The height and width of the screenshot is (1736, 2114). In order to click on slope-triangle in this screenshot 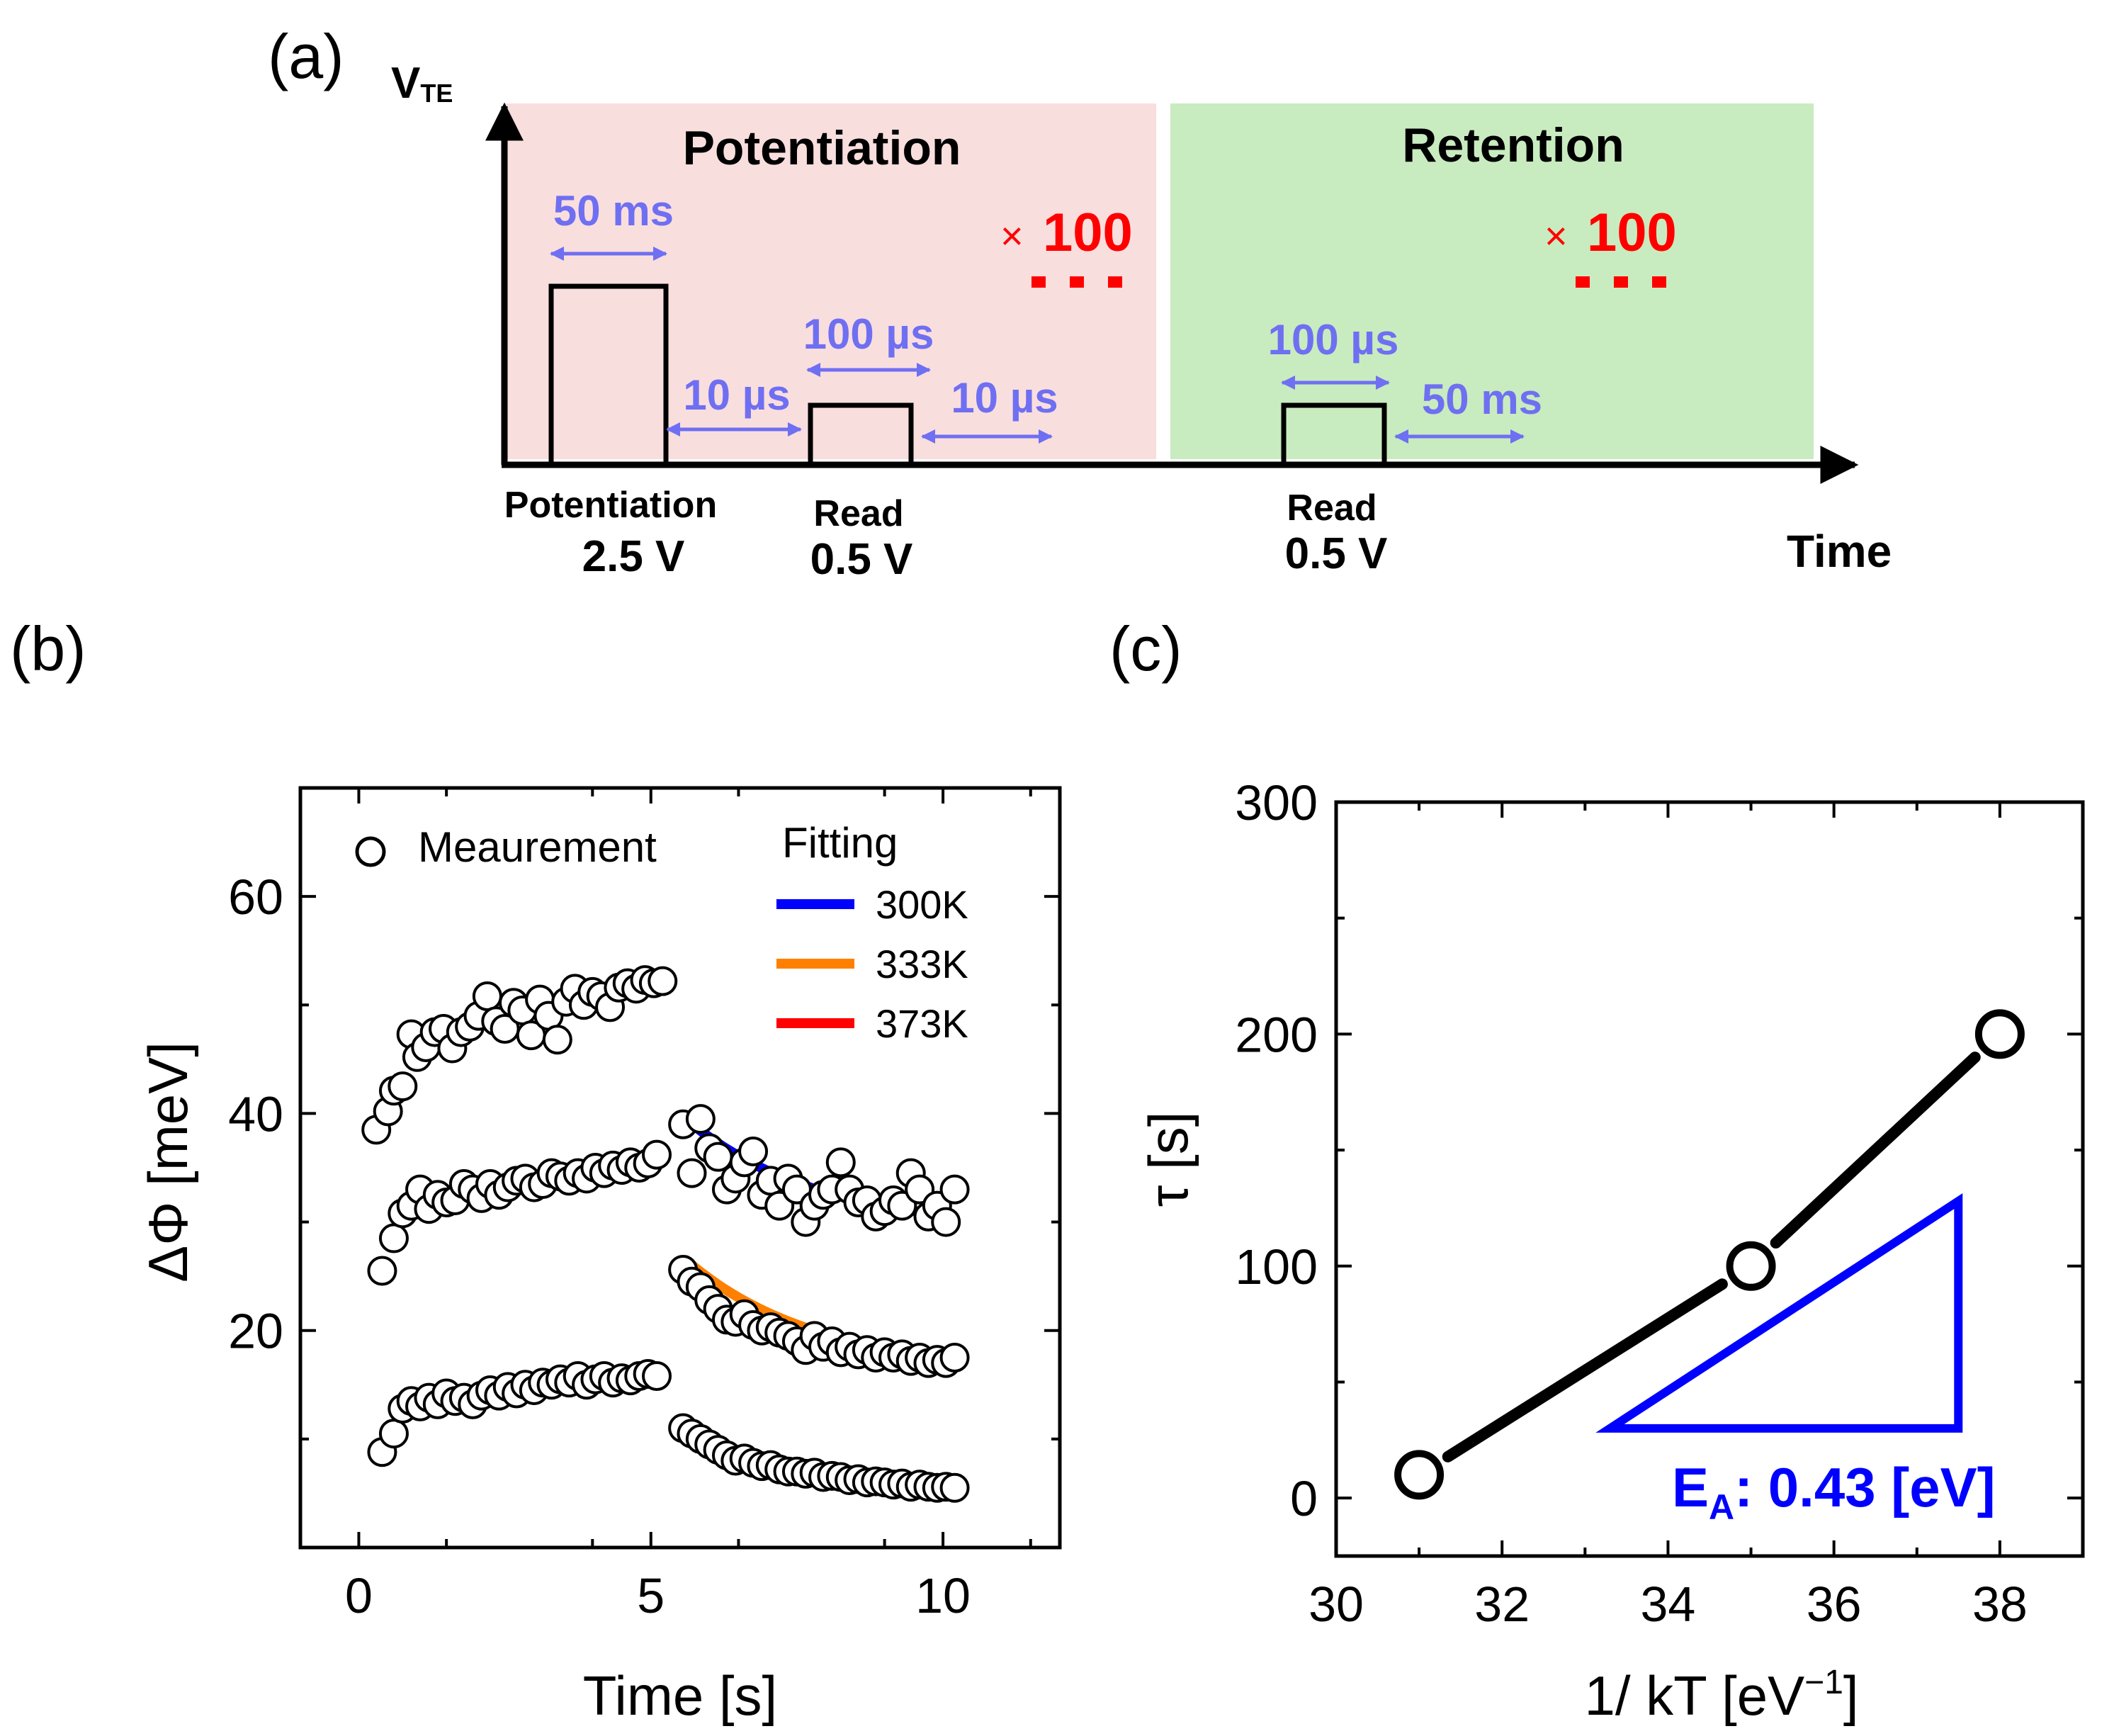, I will do `click(1779, 1313)`.